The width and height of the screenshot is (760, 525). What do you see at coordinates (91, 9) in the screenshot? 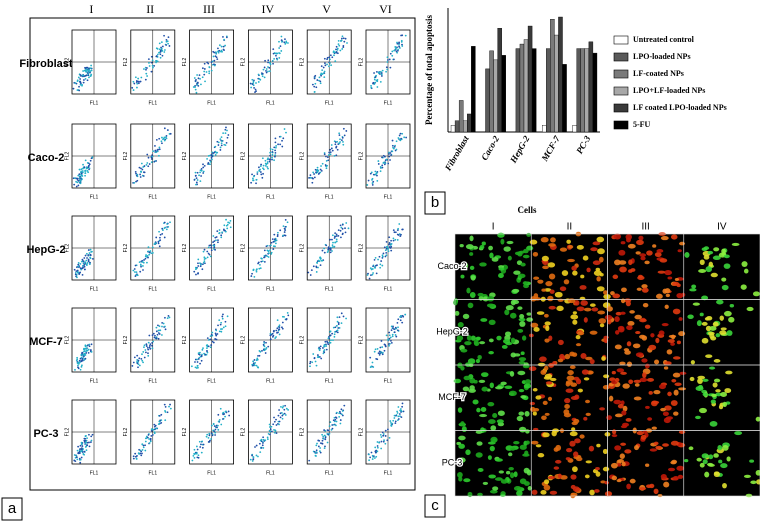
I see `column-label: I` at bounding box center [91, 9].